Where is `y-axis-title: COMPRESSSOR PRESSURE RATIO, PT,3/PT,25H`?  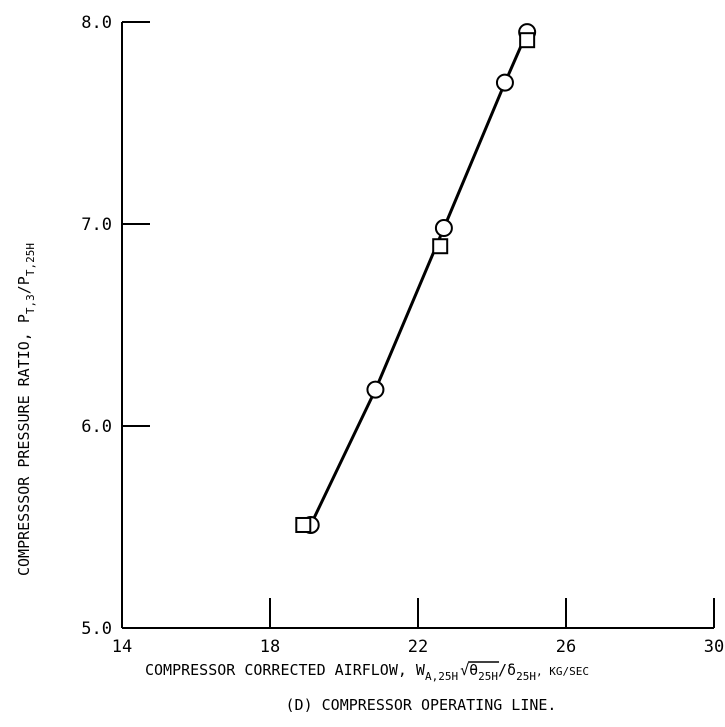
y-axis-title: COMPRESSSOR PRESSURE RATIO, PT,3/PT,25H is located at coordinates (26, 409).